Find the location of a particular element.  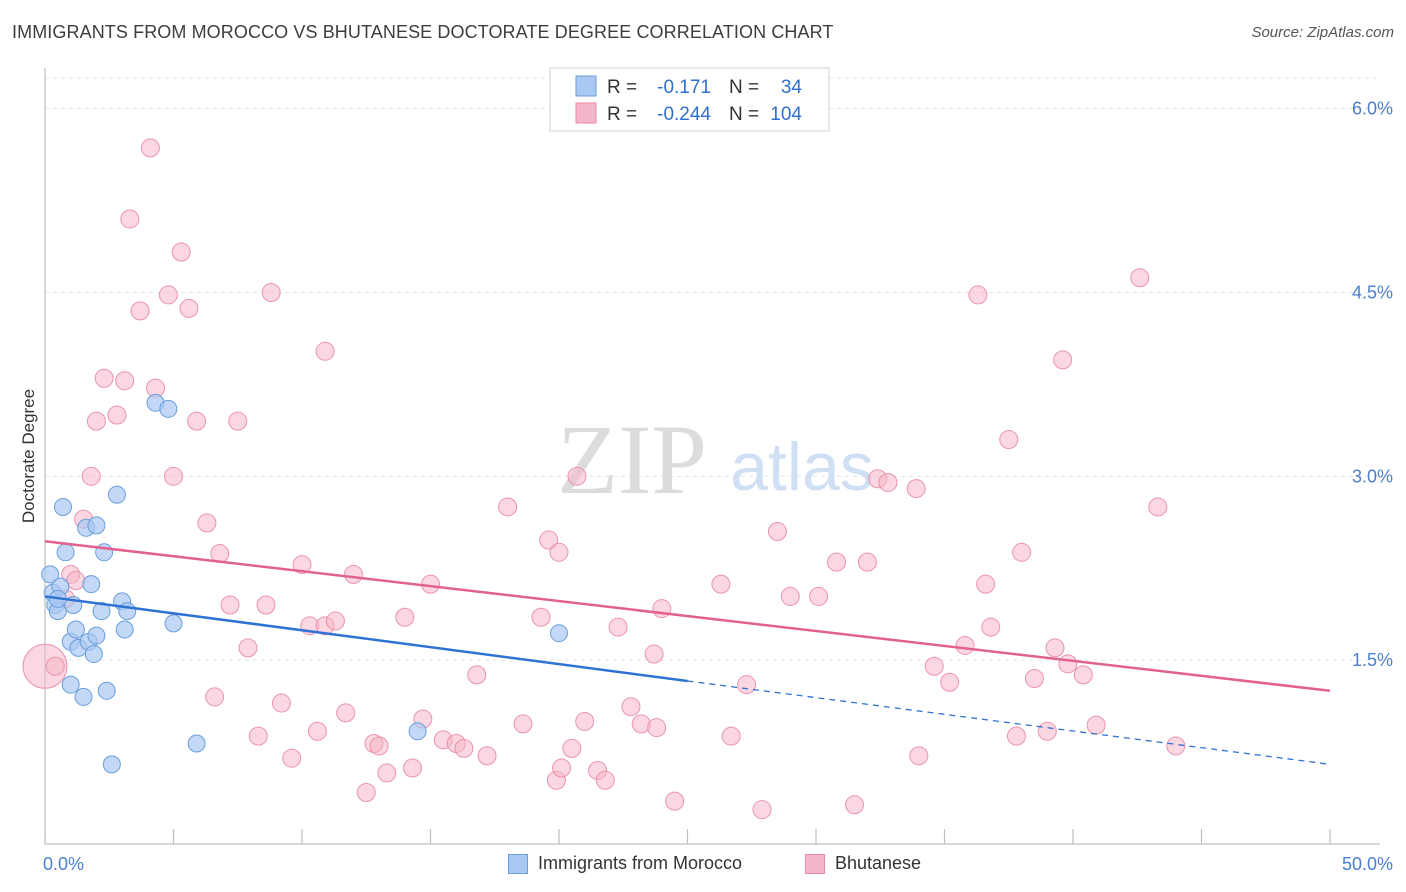

morocco-trend-line is located at coordinates (366, 639).